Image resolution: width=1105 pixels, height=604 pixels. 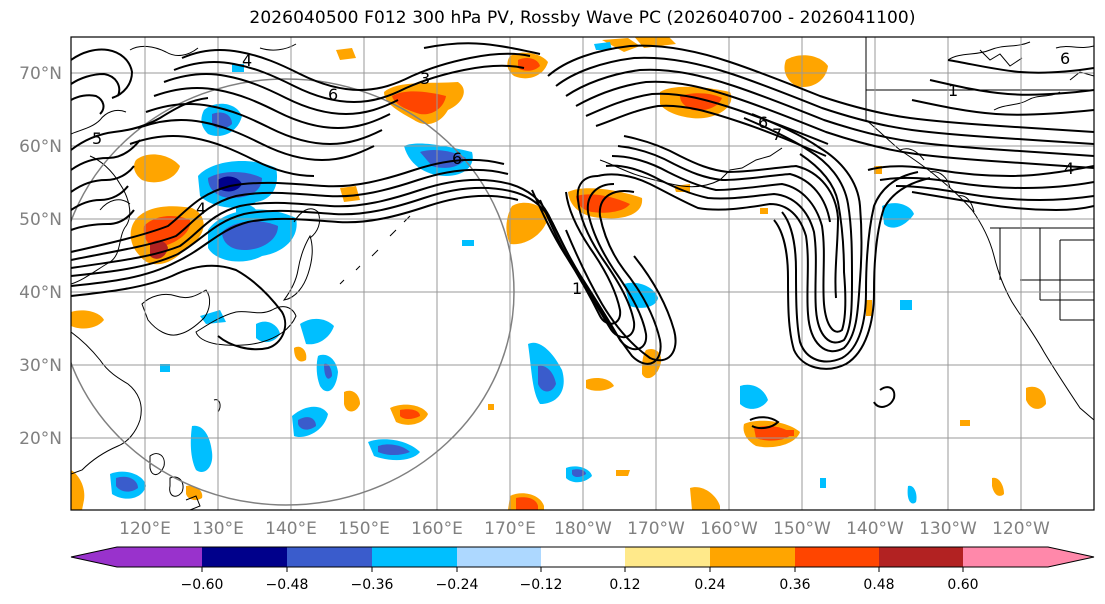 I want to click on lon-label: 130°W, so click(x=948, y=529).